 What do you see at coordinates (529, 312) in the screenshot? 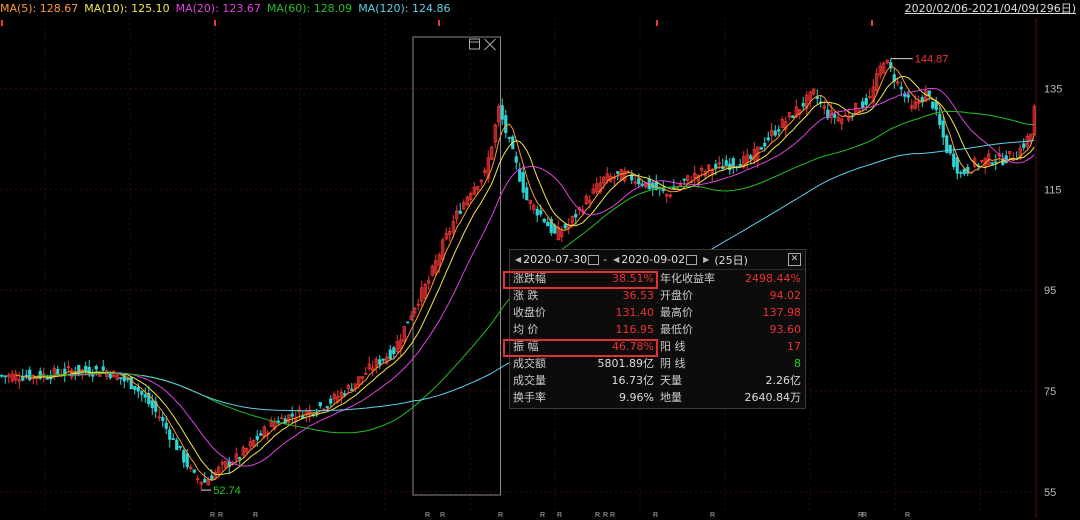
I see `stat-label: 收盘价` at bounding box center [529, 312].